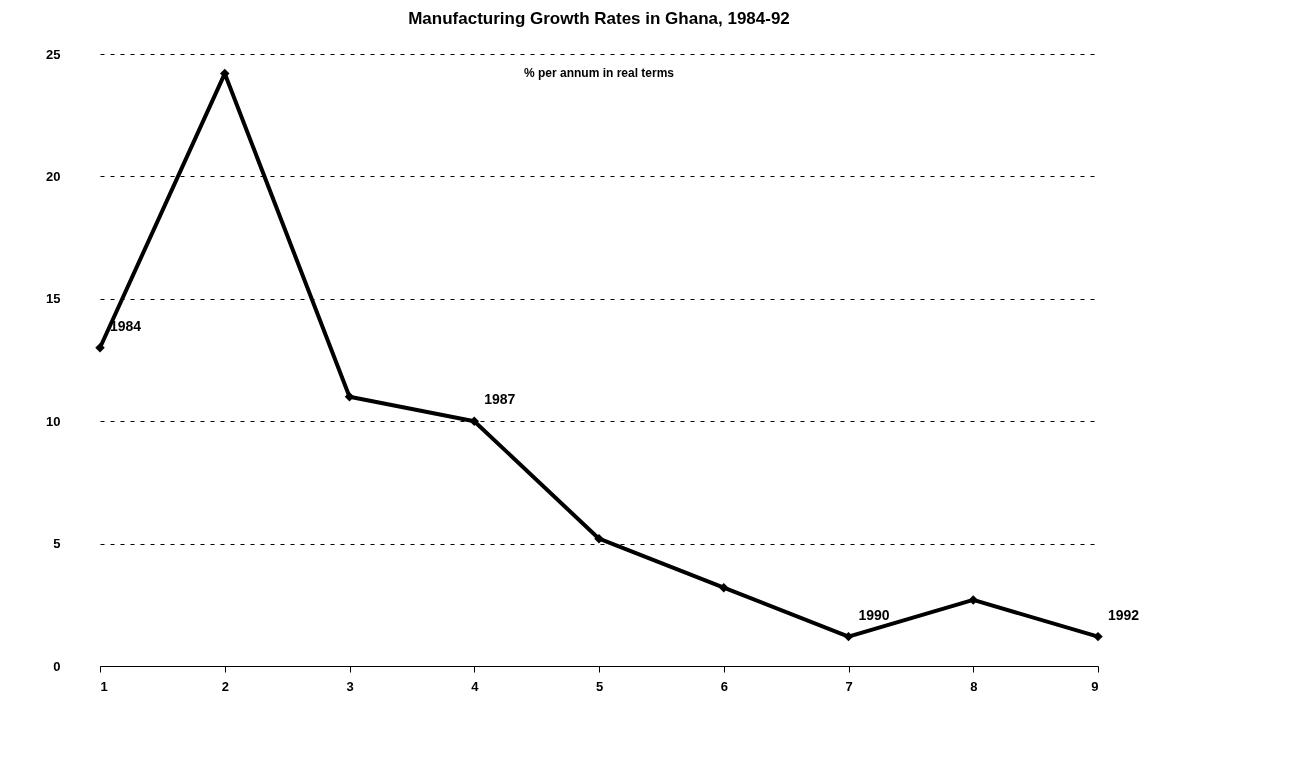 Image resolution: width=1293 pixels, height=775 pixels. I want to click on annotation: 1992, so click(1124, 614).